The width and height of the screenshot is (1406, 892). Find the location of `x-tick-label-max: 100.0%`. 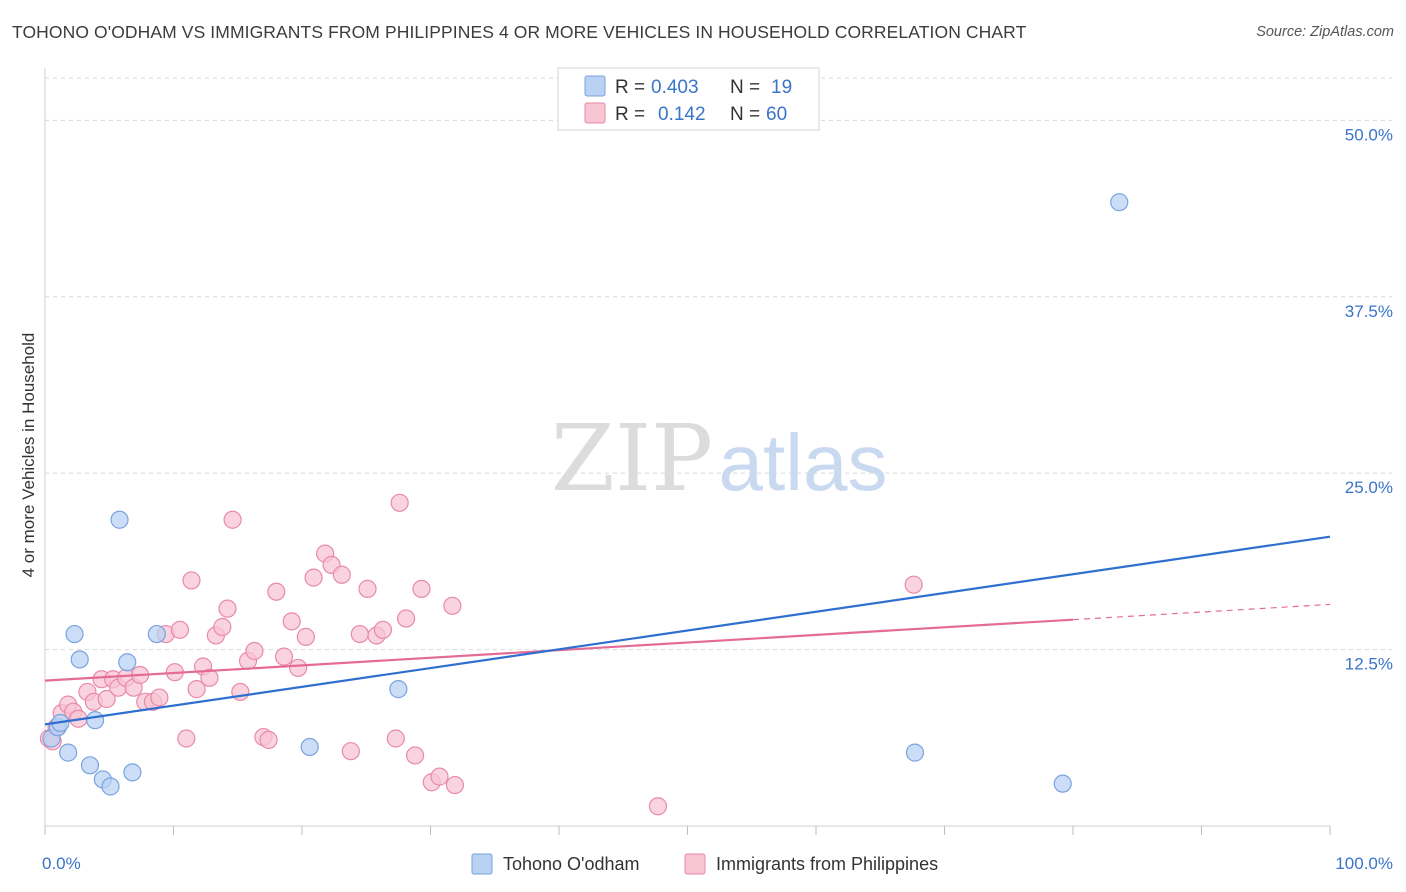

x-tick-label-max: 100.0% is located at coordinates (1364, 863).